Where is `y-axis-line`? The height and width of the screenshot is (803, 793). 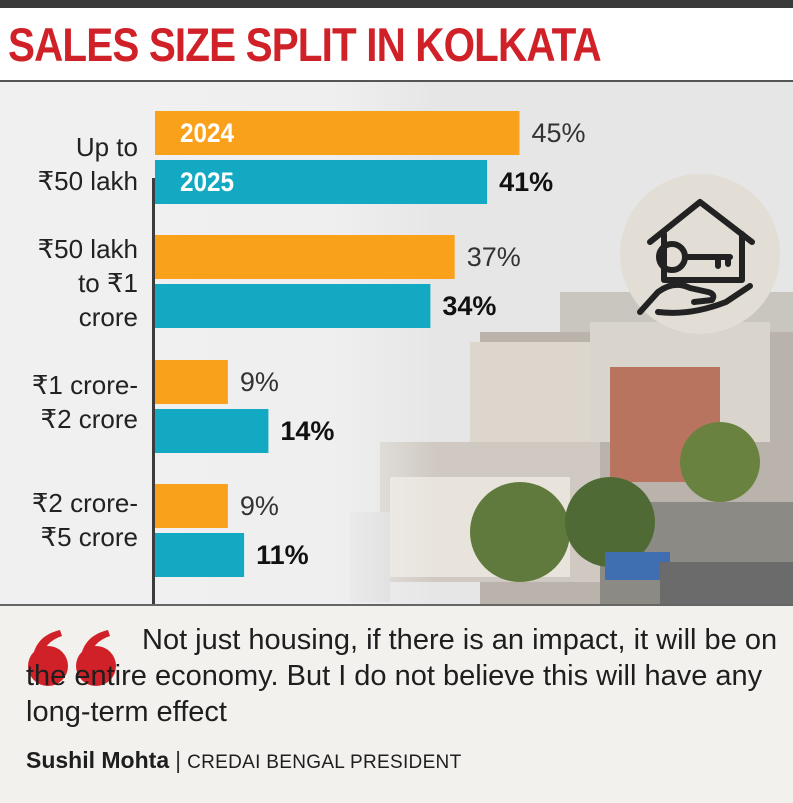 y-axis-line is located at coordinates (153, 391).